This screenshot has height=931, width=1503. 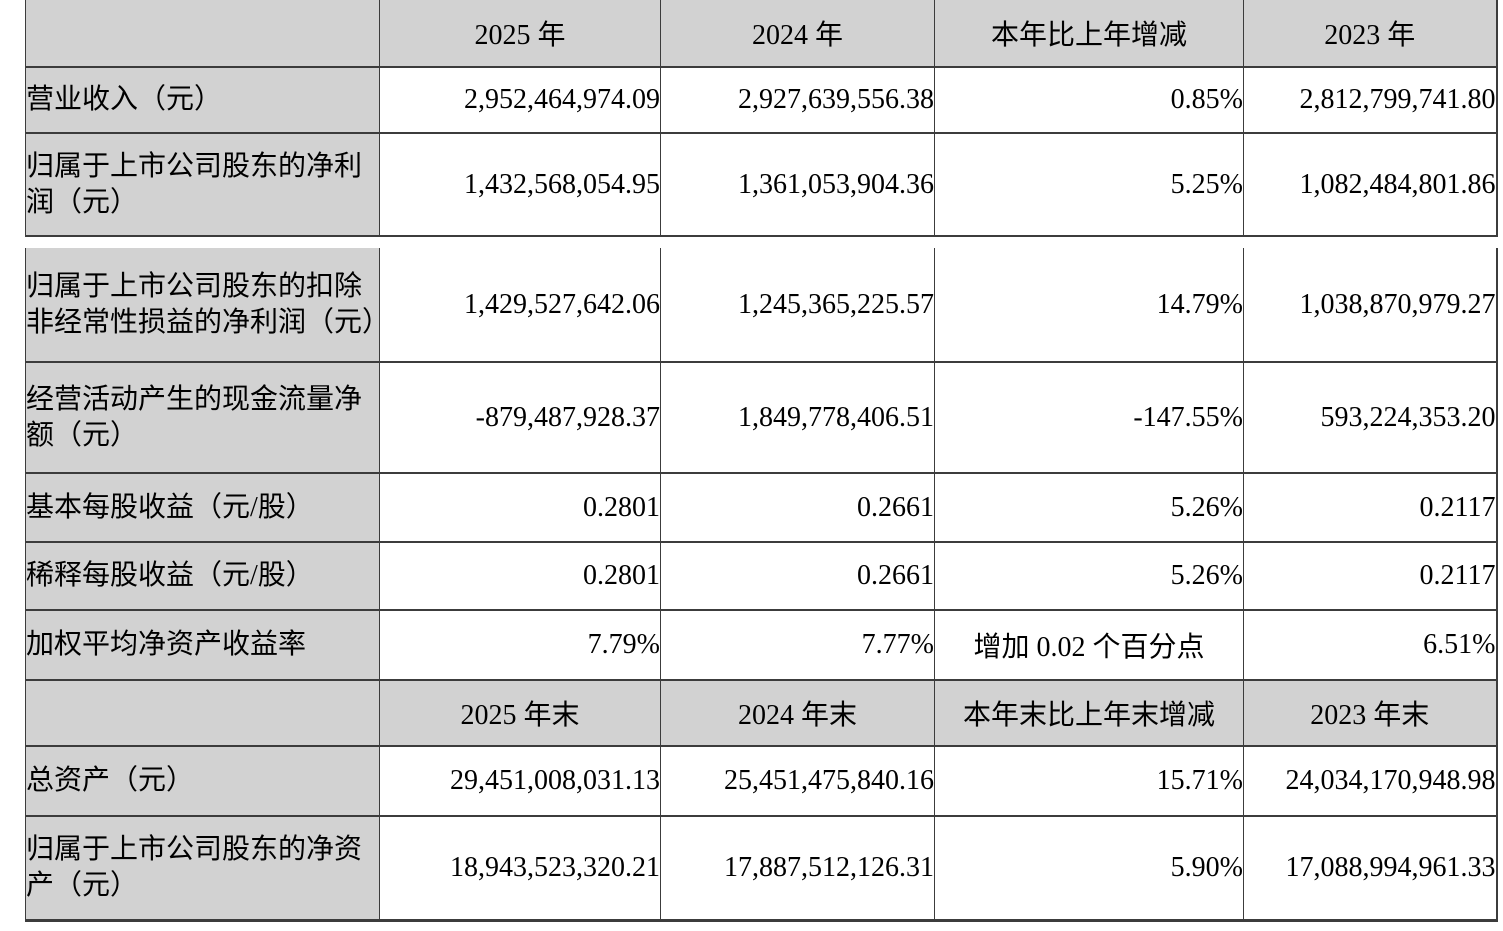 I want to click on row-label-net-profit: 归属于上市公司股东的净利 润（元）, so click(x=202, y=184).